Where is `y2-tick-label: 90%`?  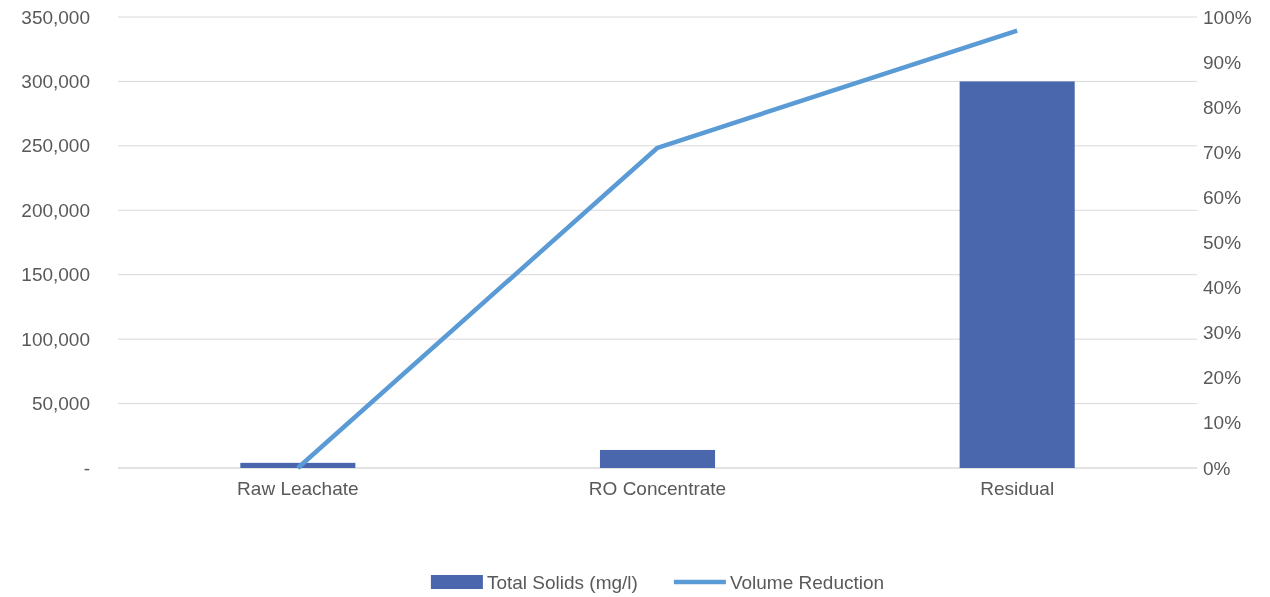
y2-tick-label: 90% is located at coordinates (1222, 62).